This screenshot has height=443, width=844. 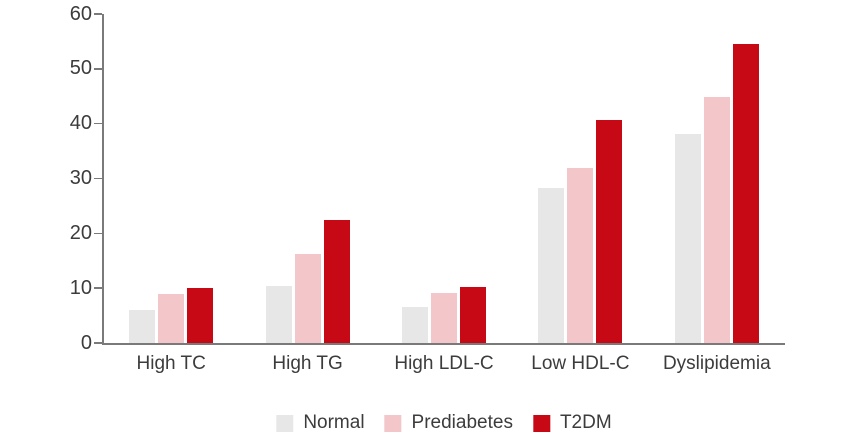 I want to click on y-tick-label: 50, so click(x=80, y=68).